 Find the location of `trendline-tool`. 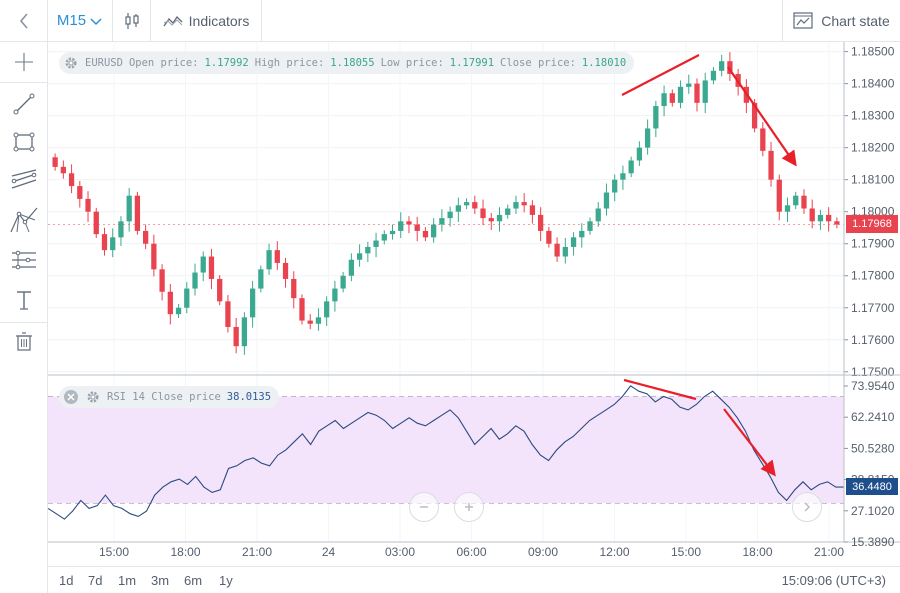

trendline-tool is located at coordinates (23, 104).